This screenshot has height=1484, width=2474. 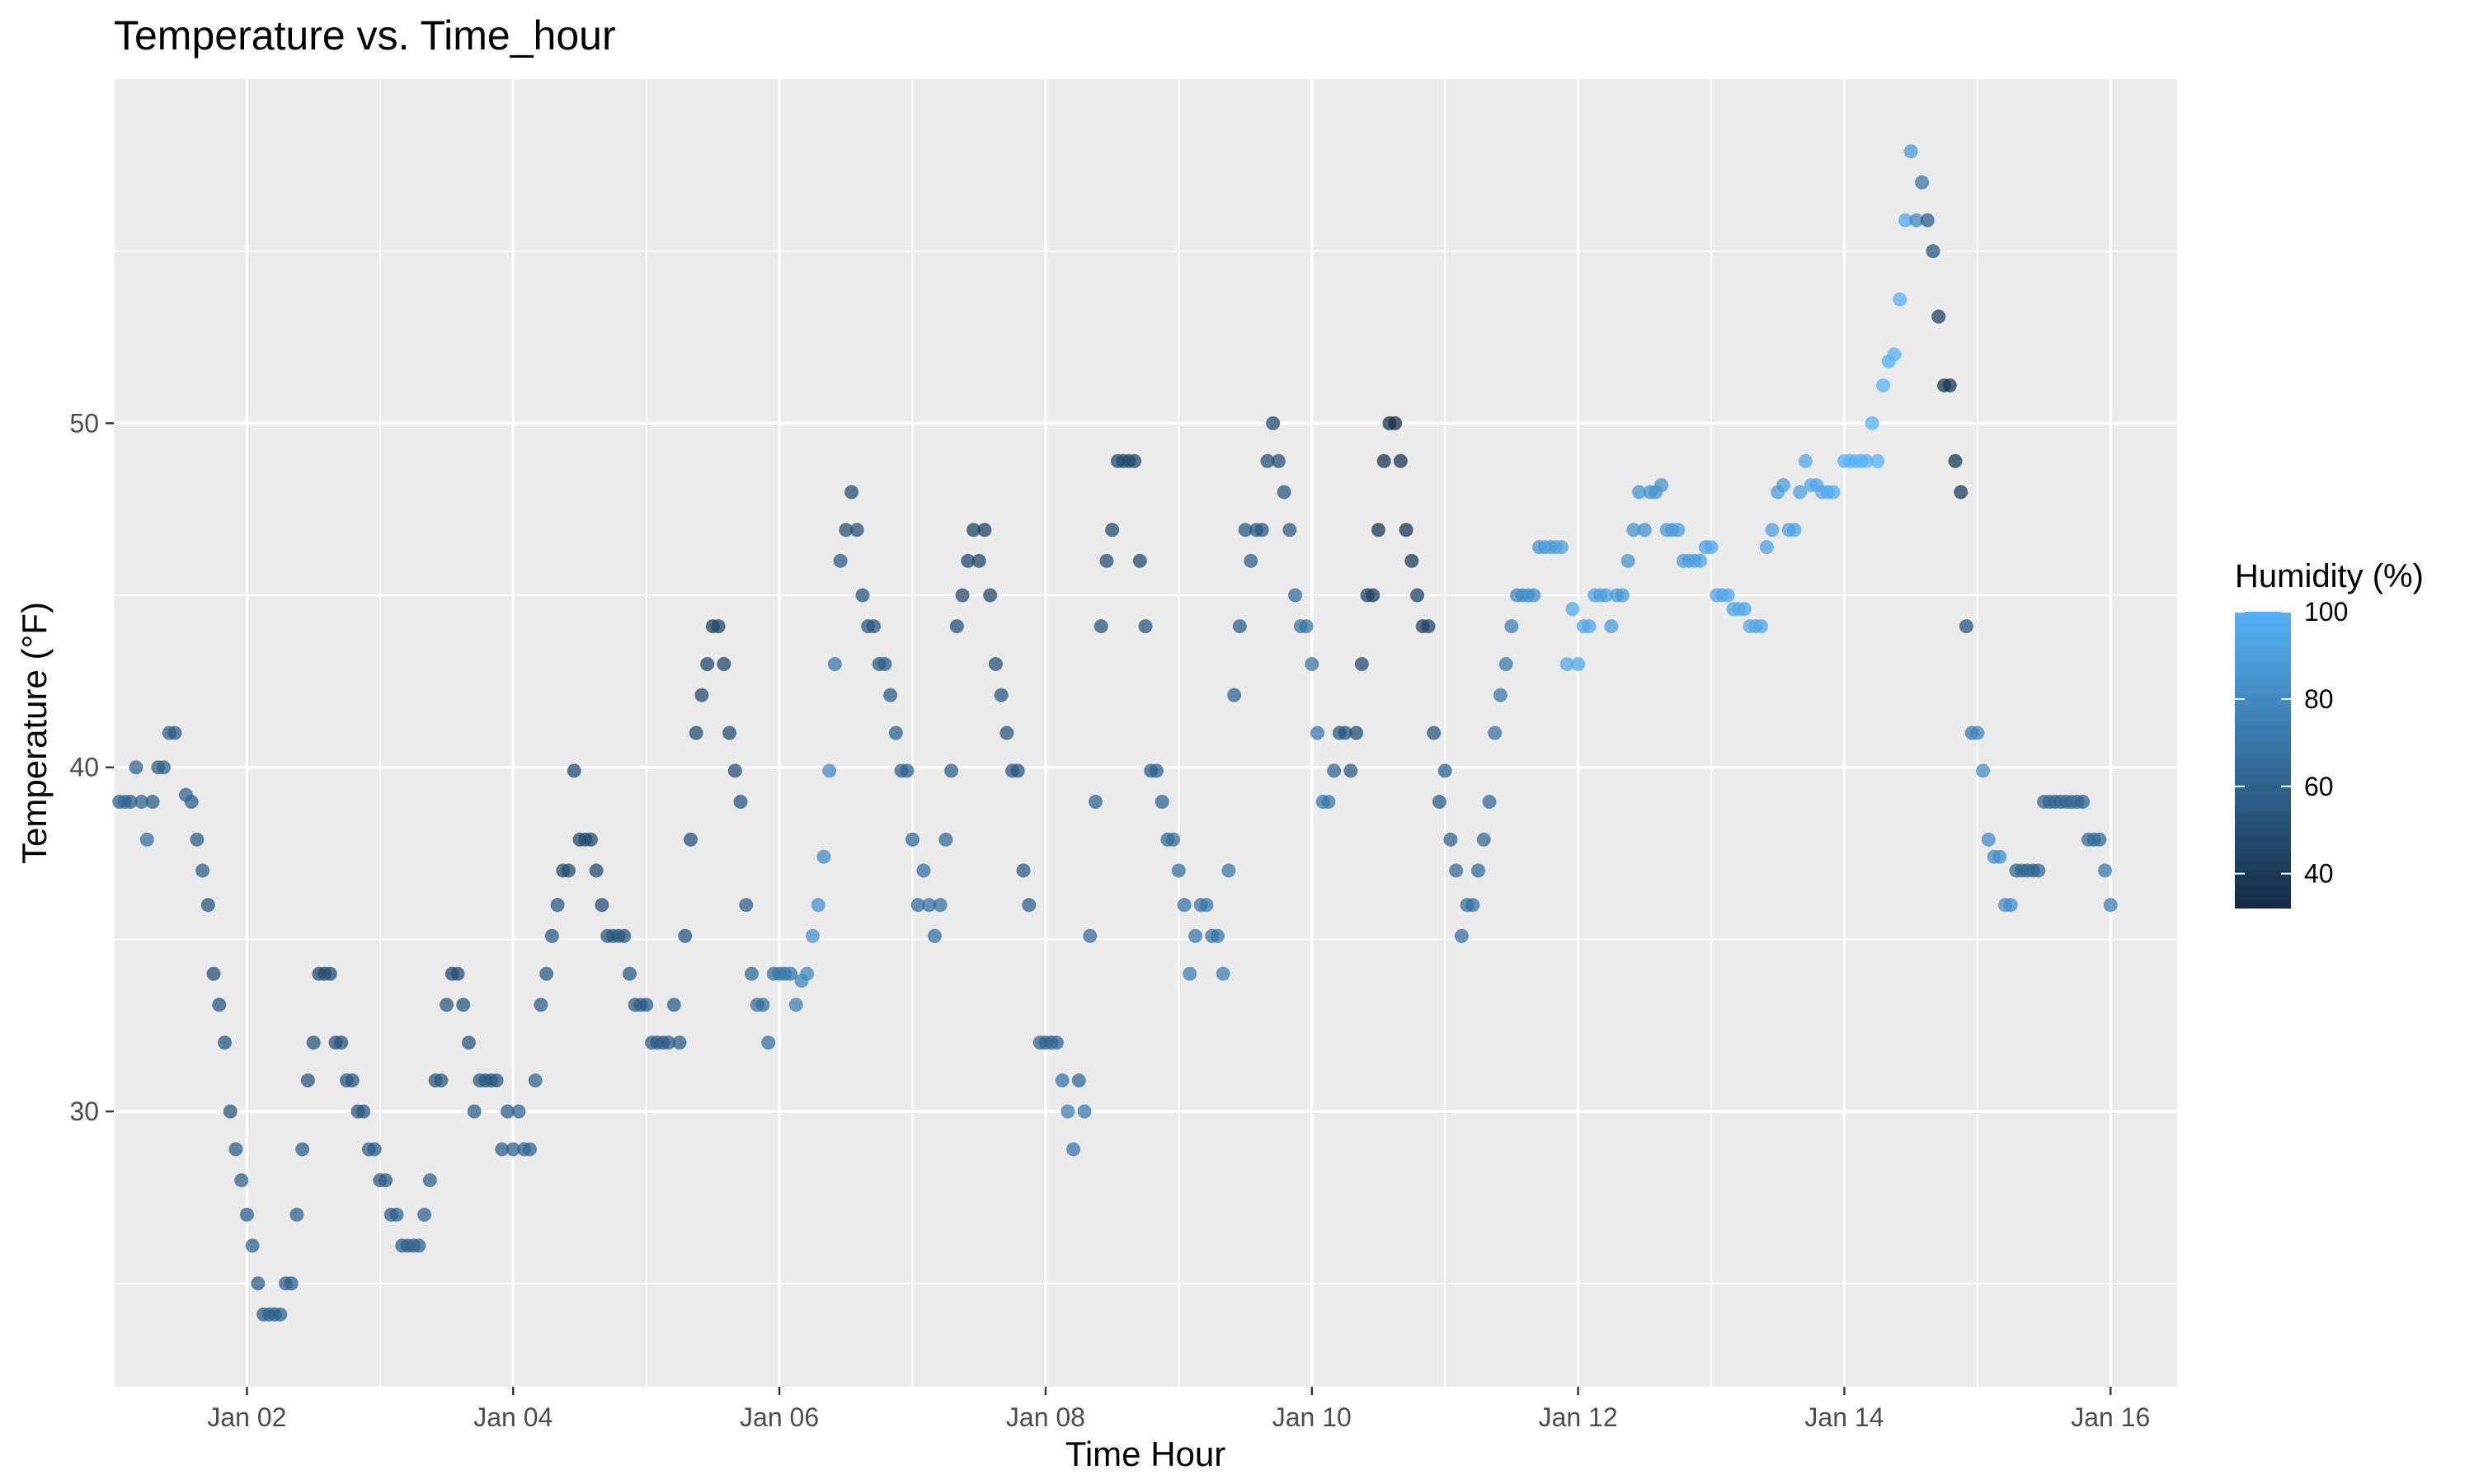 What do you see at coordinates (513, 1417) in the screenshot?
I see `x-tick-label: Jan 04` at bounding box center [513, 1417].